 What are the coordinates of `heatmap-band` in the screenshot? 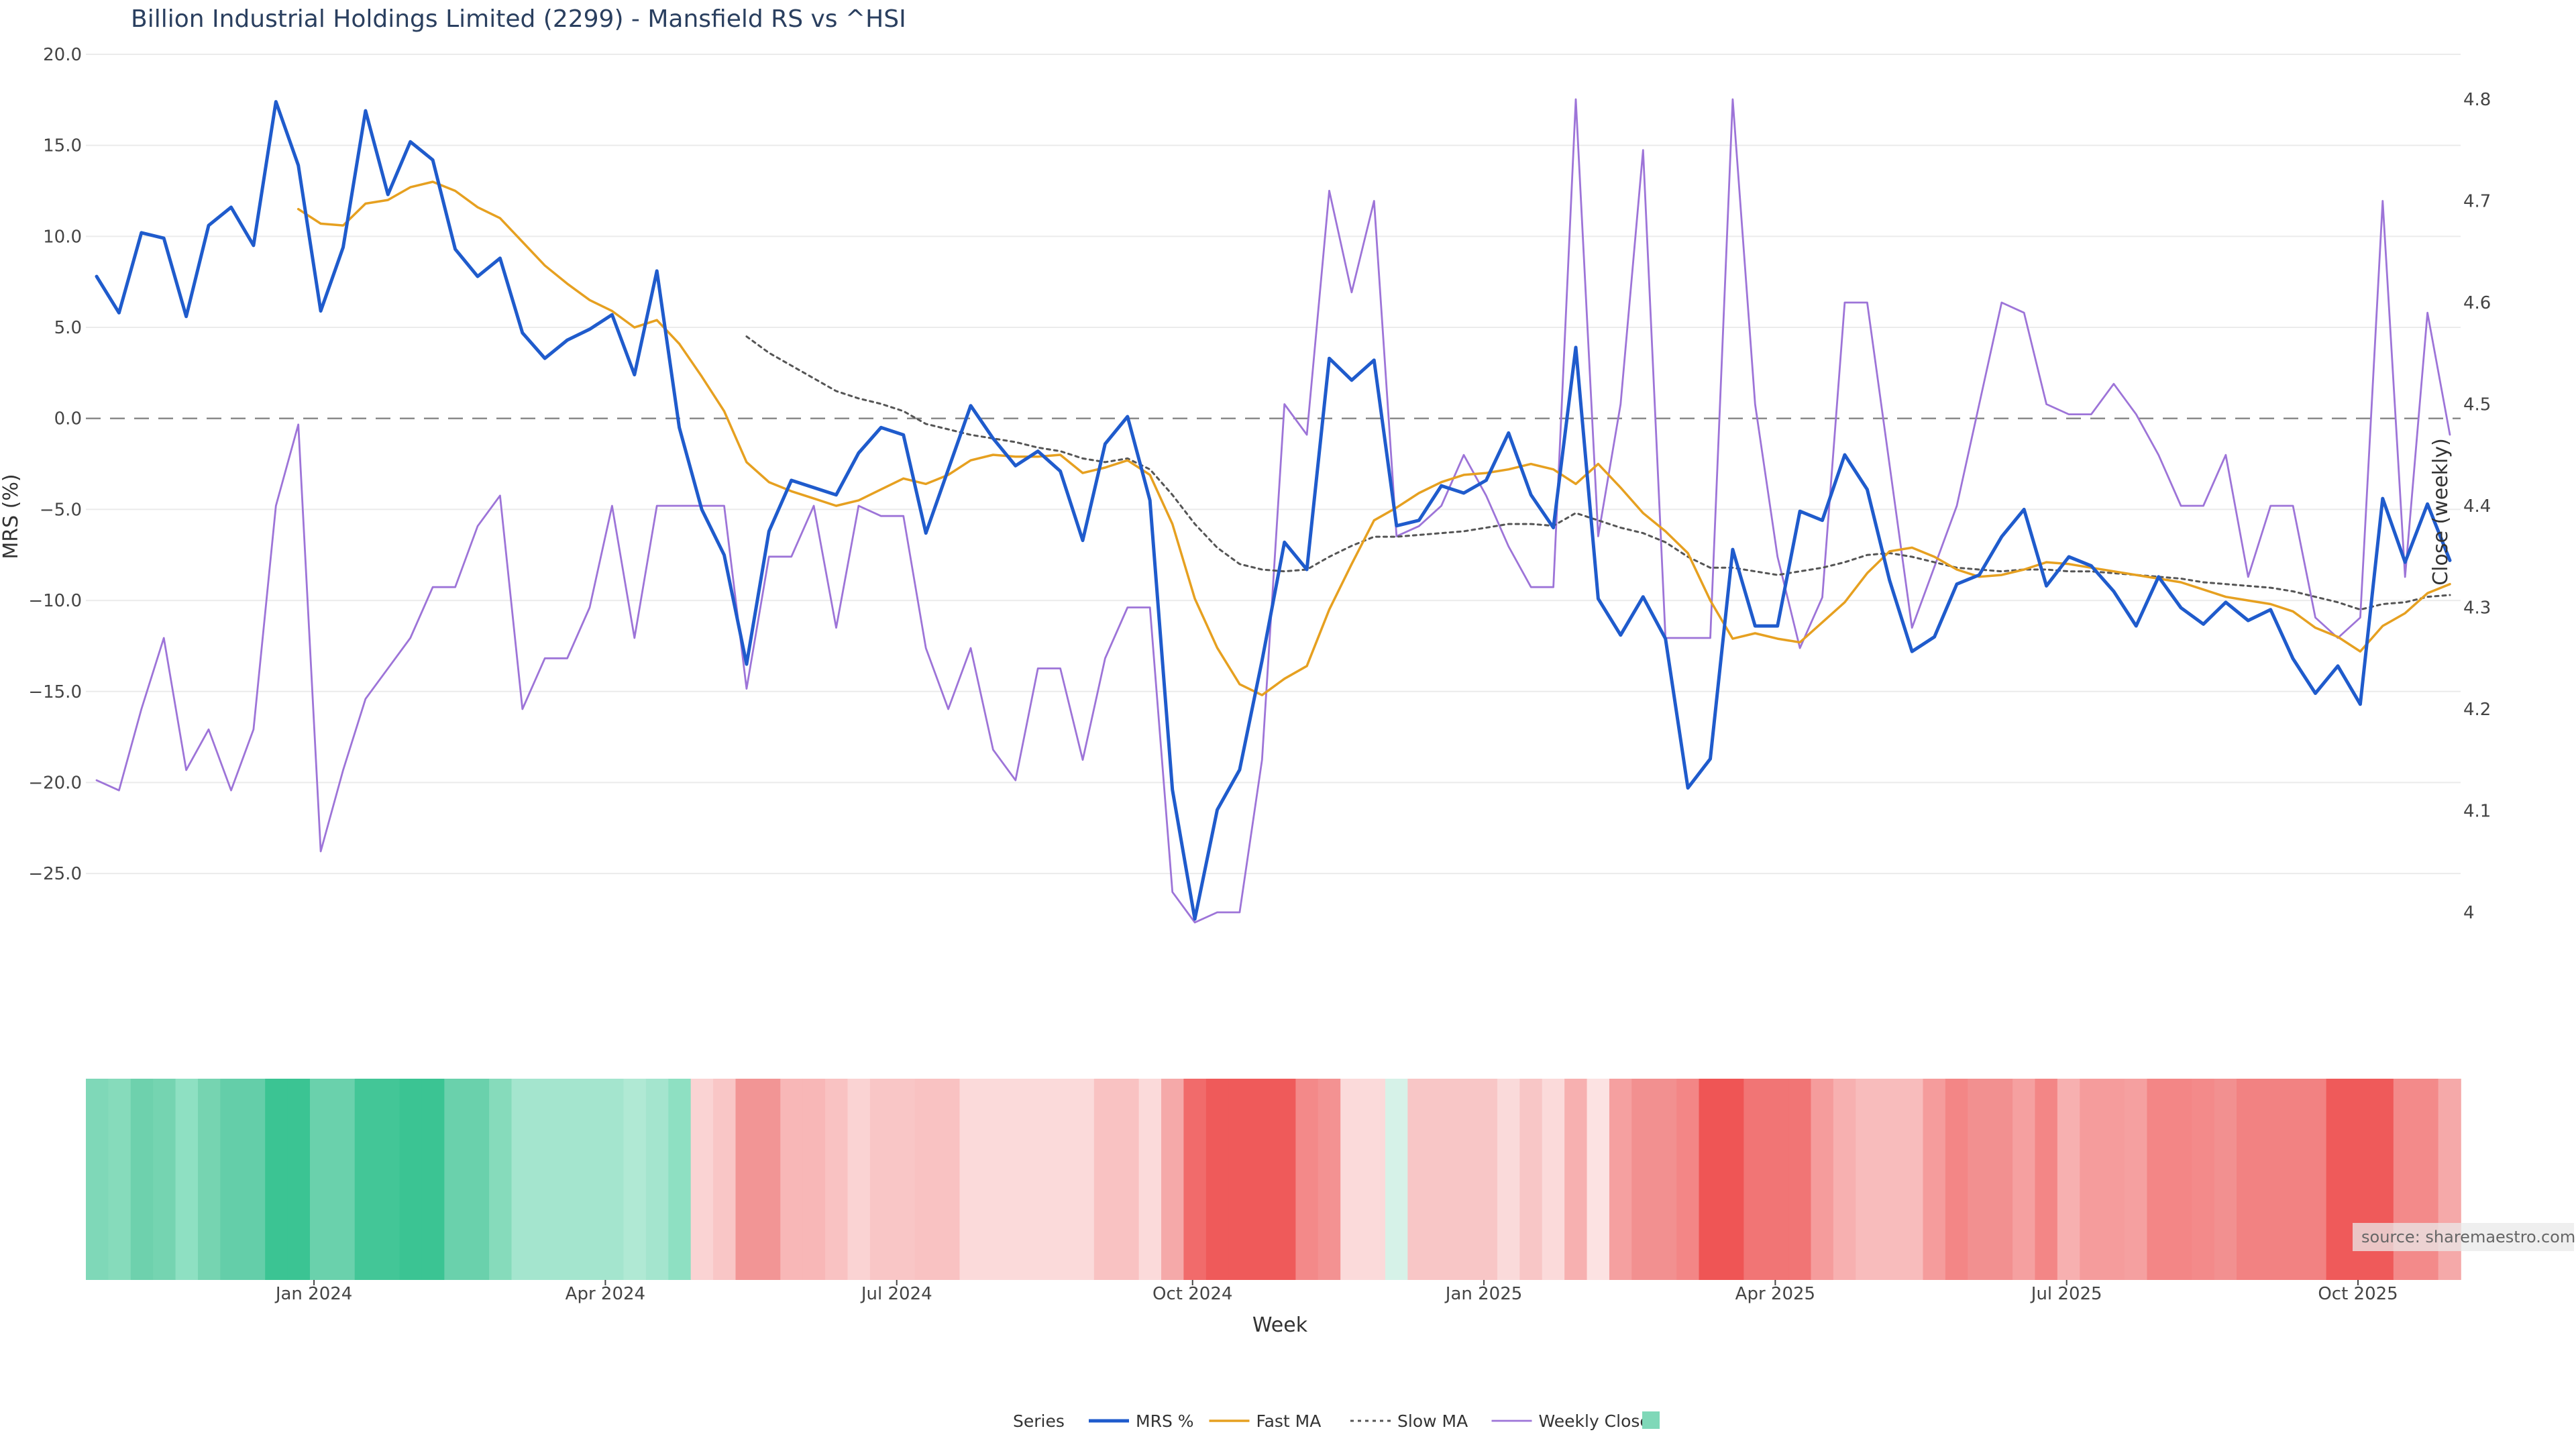 It's located at (1273, 1179).